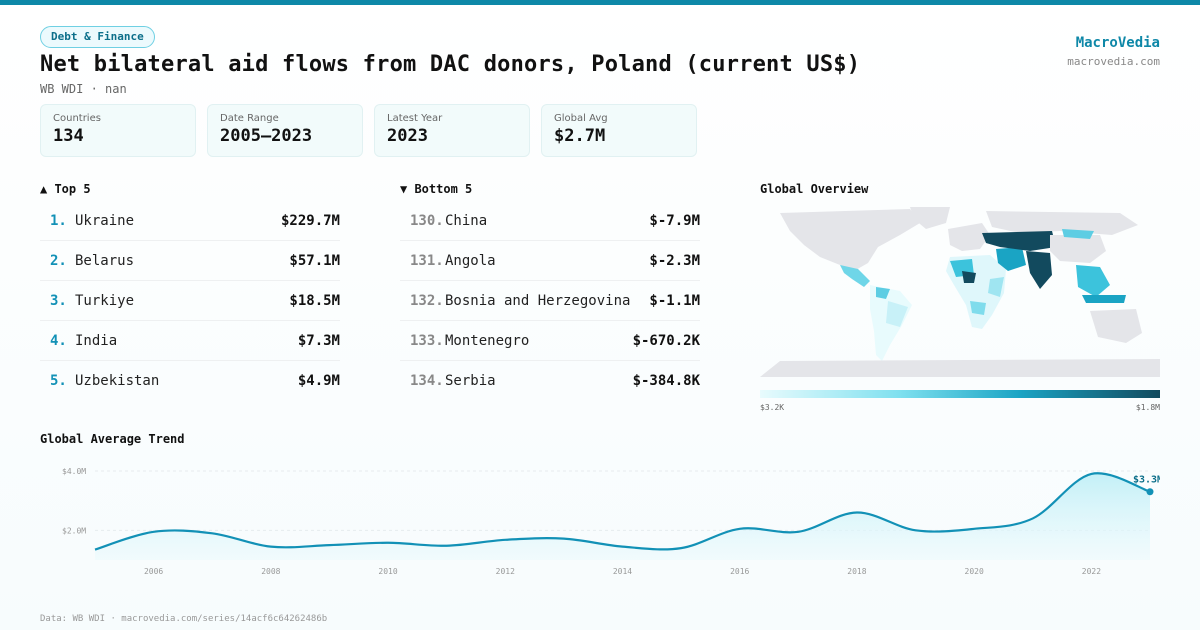 The height and width of the screenshot is (630, 1200). Describe the element at coordinates (74, 530) in the screenshot. I see `y-tick-label: $2.0M` at that location.